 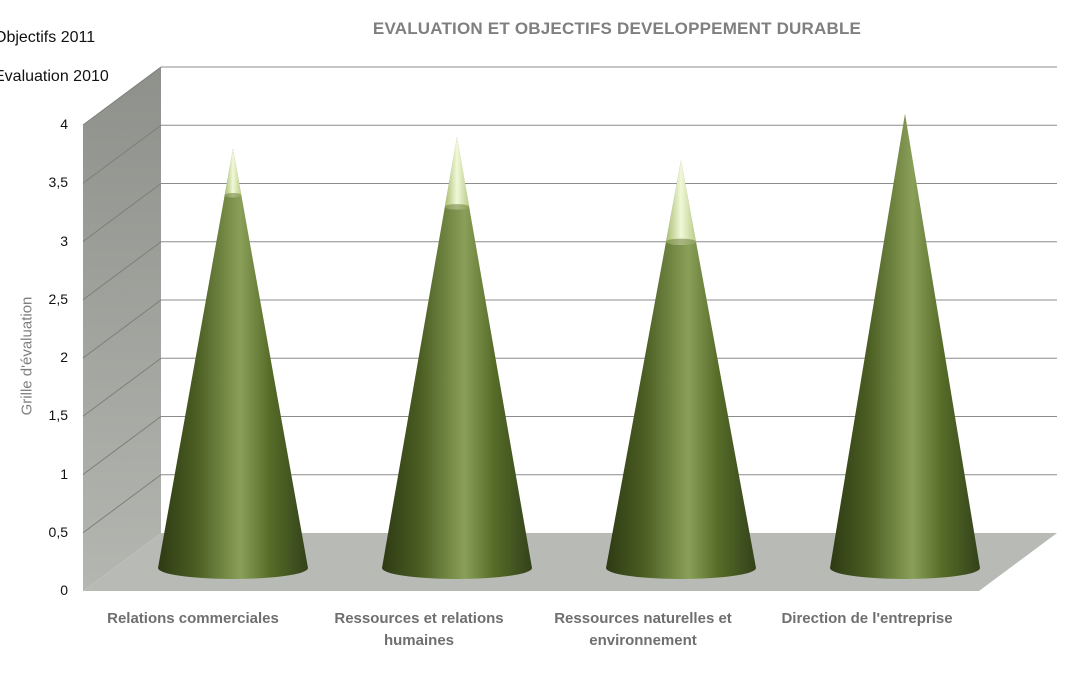 I want to click on x-category-label: Ressources et relations humaines, so click(x=419, y=629).